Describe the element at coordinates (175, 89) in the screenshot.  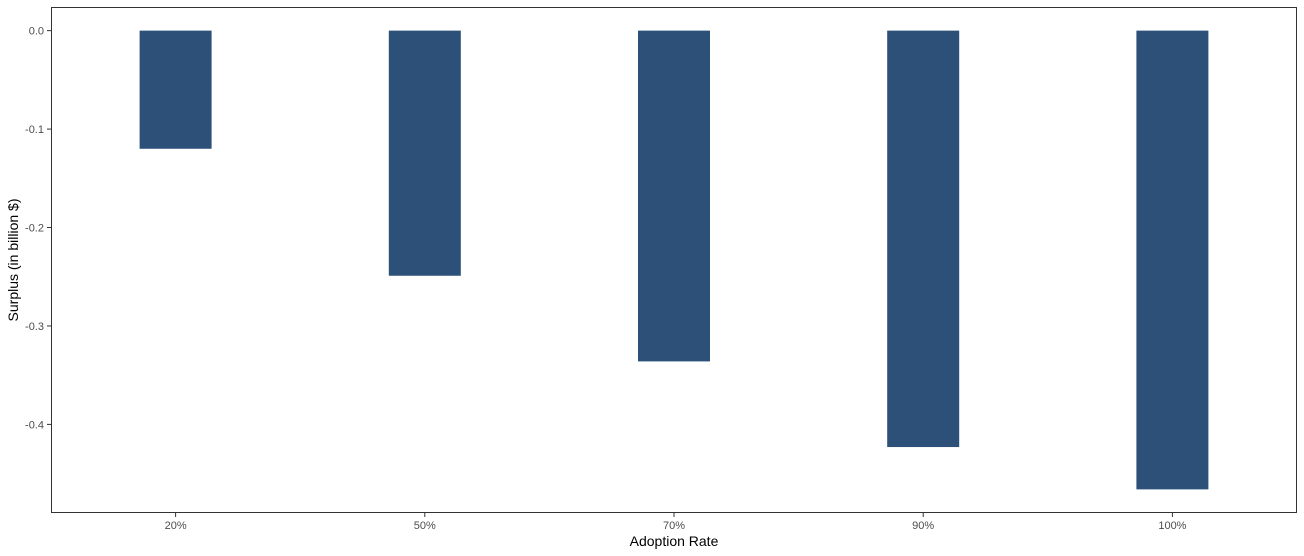
I see `bar-20pct` at that location.